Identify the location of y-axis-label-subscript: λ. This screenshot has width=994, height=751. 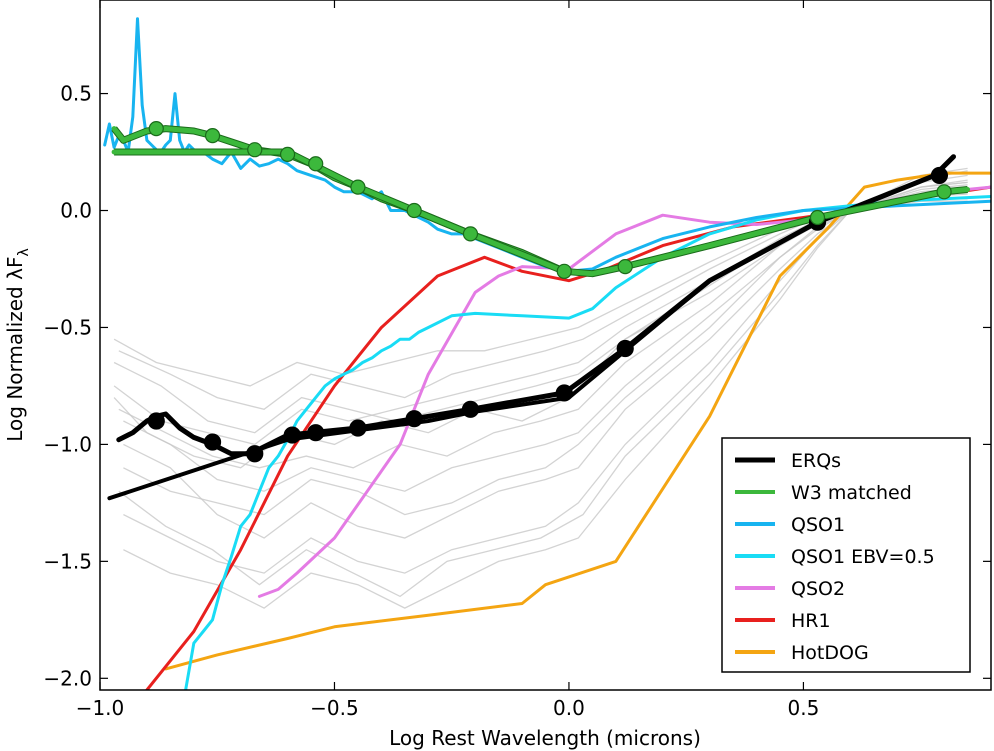
(24, 252).